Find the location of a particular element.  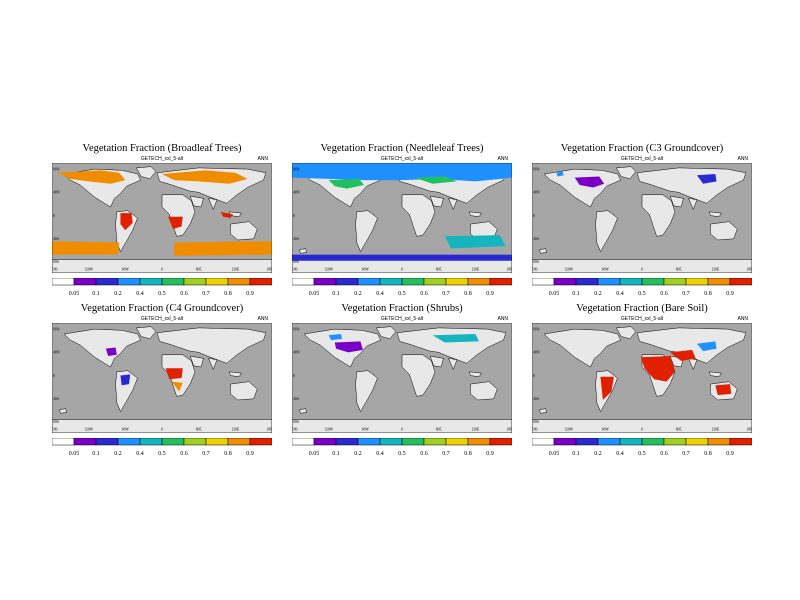

panel-title: Vegetation Fraction (C3 Groundcover) is located at coordinates (642, 148).